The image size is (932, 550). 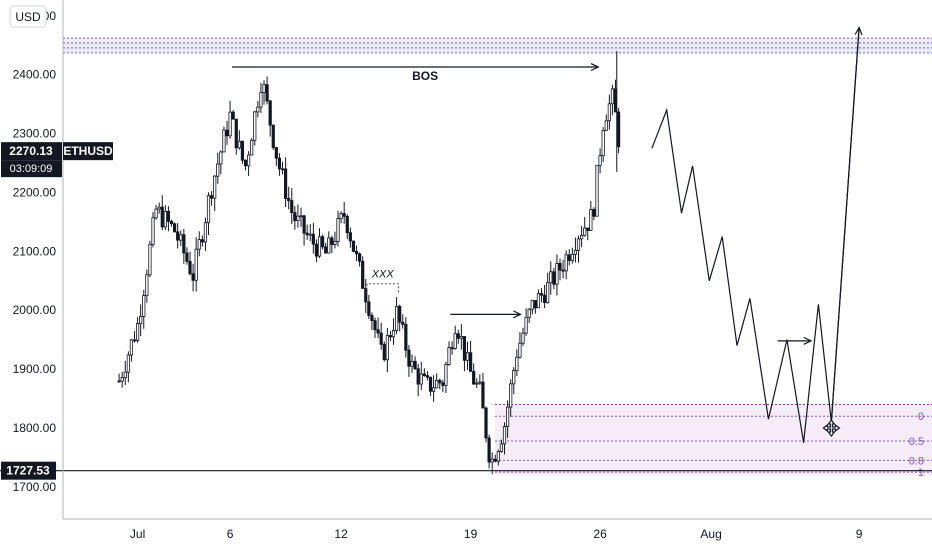 I want to click on y-tick-label: 1900.00, so click(x=35, y=369).